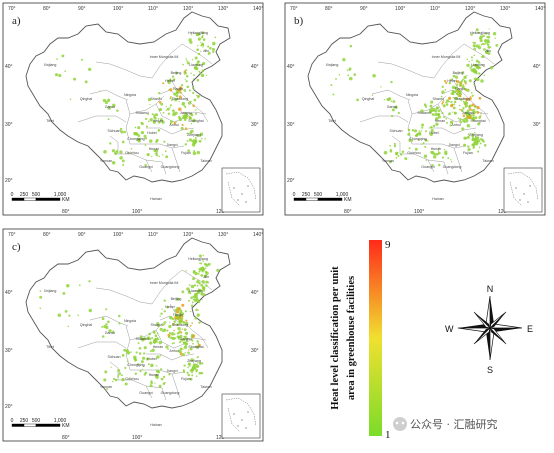  What do you see at coordinates (60, 421) in the screenshot?
I see `scale-tick-label: 1,000` at bounding box center [60, 421].